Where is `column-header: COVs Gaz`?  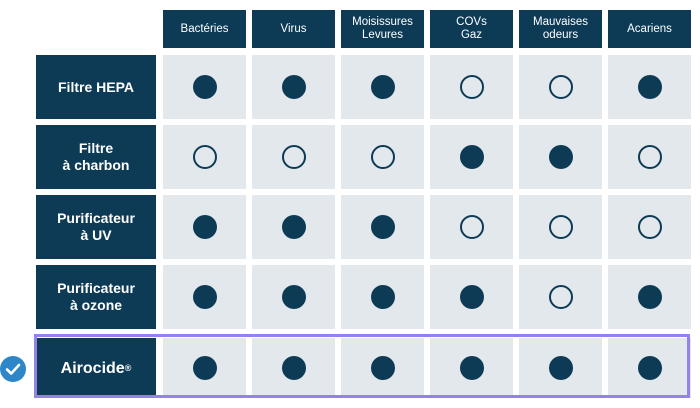 column-header: COVs Gaz is located at coordinates (471, 29).